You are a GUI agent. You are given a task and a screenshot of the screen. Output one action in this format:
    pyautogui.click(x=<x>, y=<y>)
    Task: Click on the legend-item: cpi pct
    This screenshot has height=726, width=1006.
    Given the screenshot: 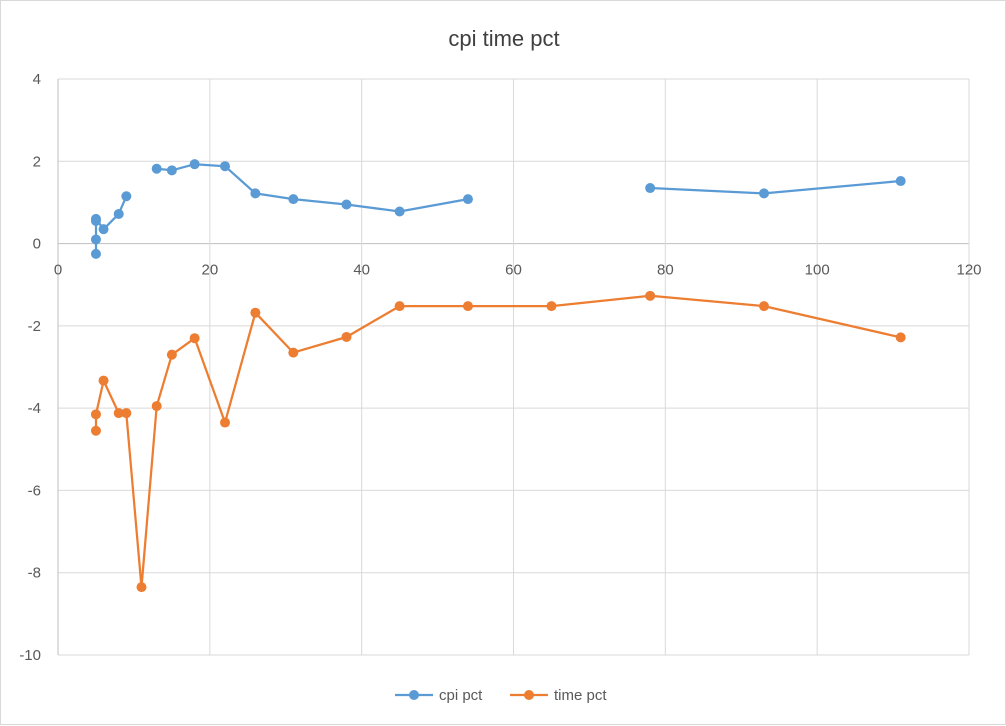 What is the action you would take?
    pyautogui.click(x=439, y=695)
    